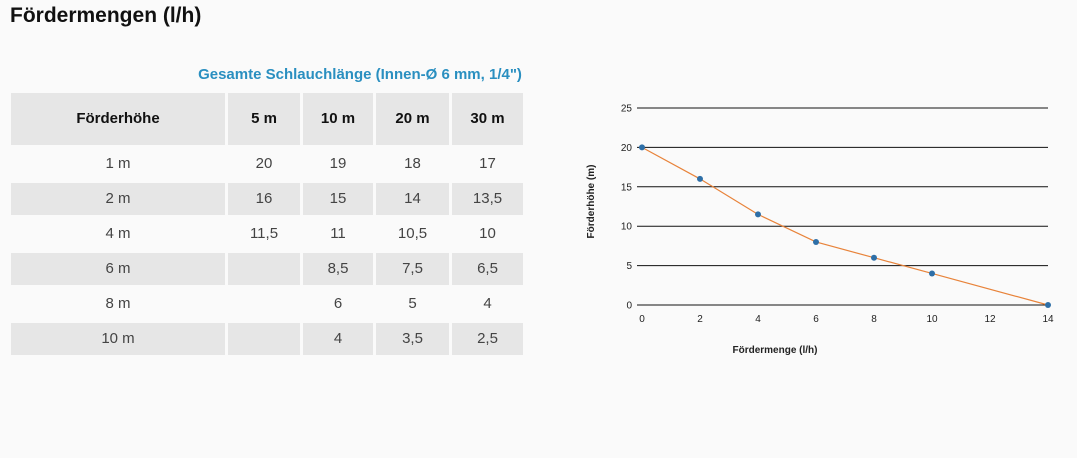 The image size is (1077, 458). What do you see at coordinates (487, 233) in the screenshot?
I see `table-cell: 10` at bounding box center [487, 233].